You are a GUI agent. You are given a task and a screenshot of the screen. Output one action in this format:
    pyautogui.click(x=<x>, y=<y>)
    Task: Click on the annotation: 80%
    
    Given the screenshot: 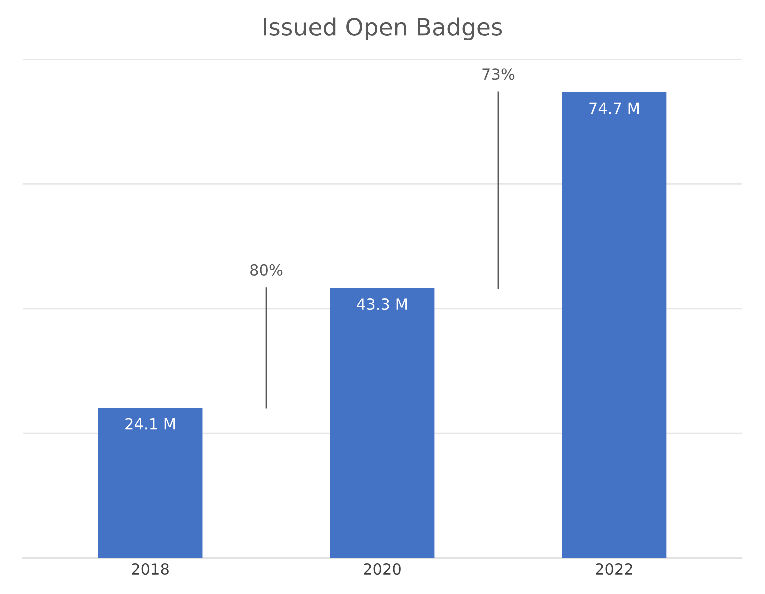 What is the action you would take?
    pyautogui.click(x=266, y=270)
    